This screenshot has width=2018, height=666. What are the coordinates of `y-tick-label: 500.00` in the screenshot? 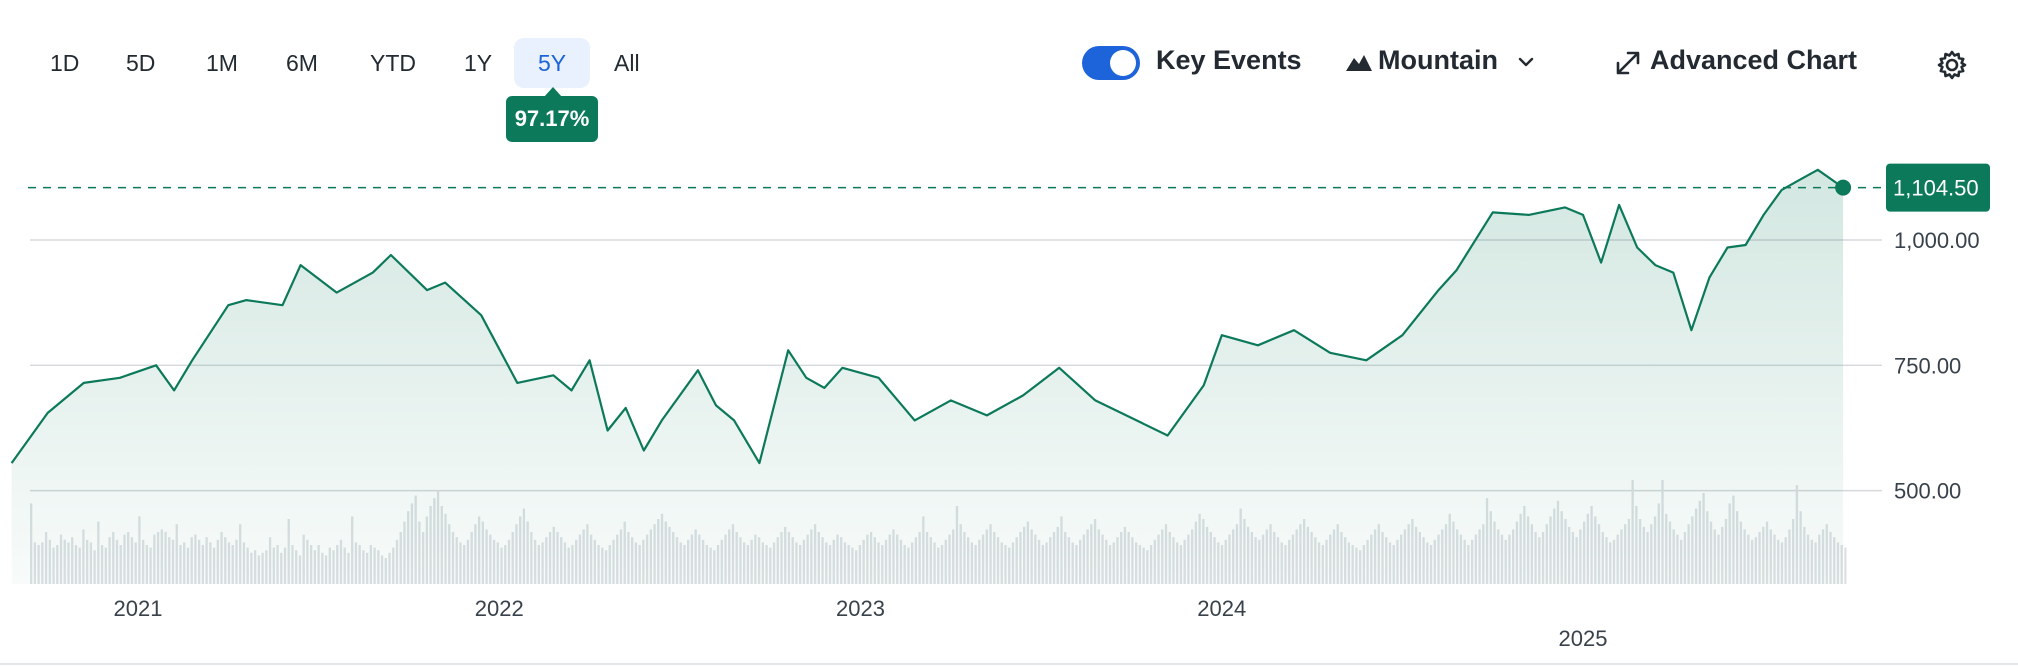 It's located at (1927, 491).